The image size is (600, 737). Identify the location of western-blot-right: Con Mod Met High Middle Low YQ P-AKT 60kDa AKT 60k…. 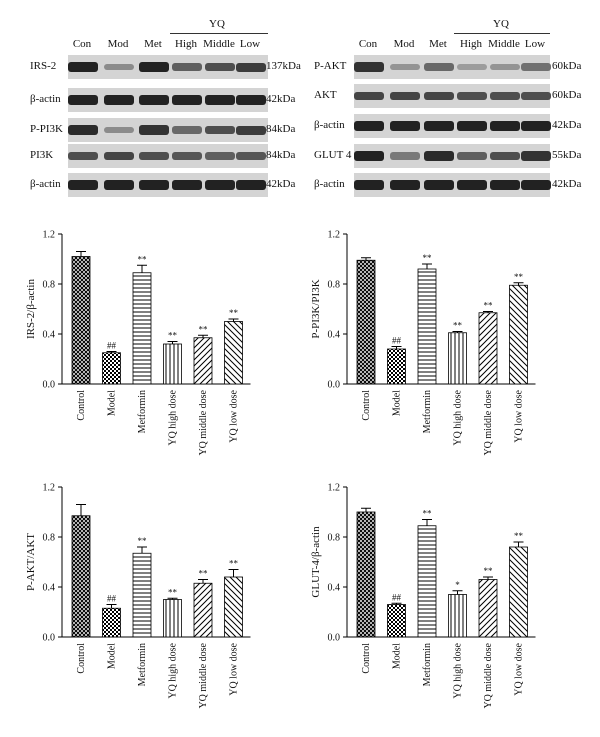
(452, 110).